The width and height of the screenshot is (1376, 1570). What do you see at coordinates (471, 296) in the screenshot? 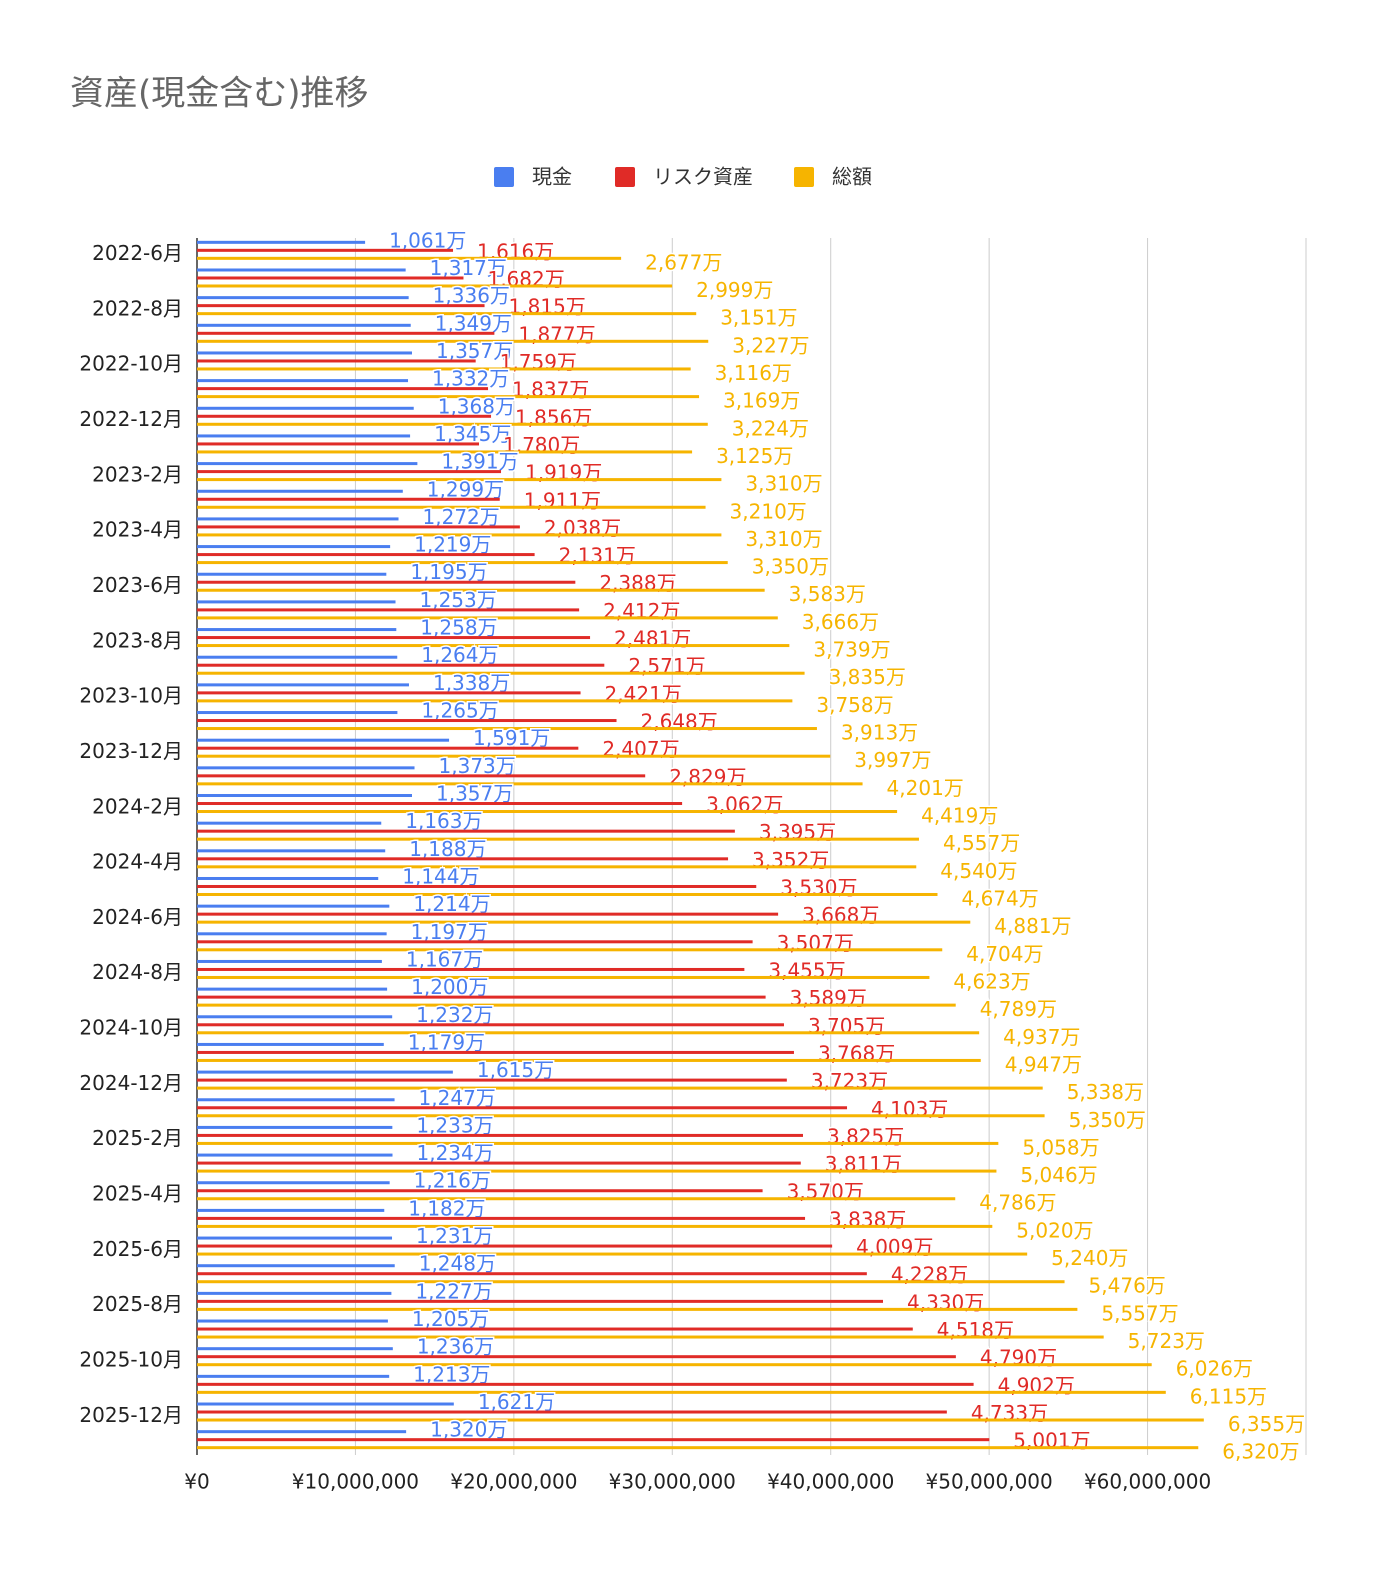
I see `data-label: 1,336万` at bounding box center [471, 296].